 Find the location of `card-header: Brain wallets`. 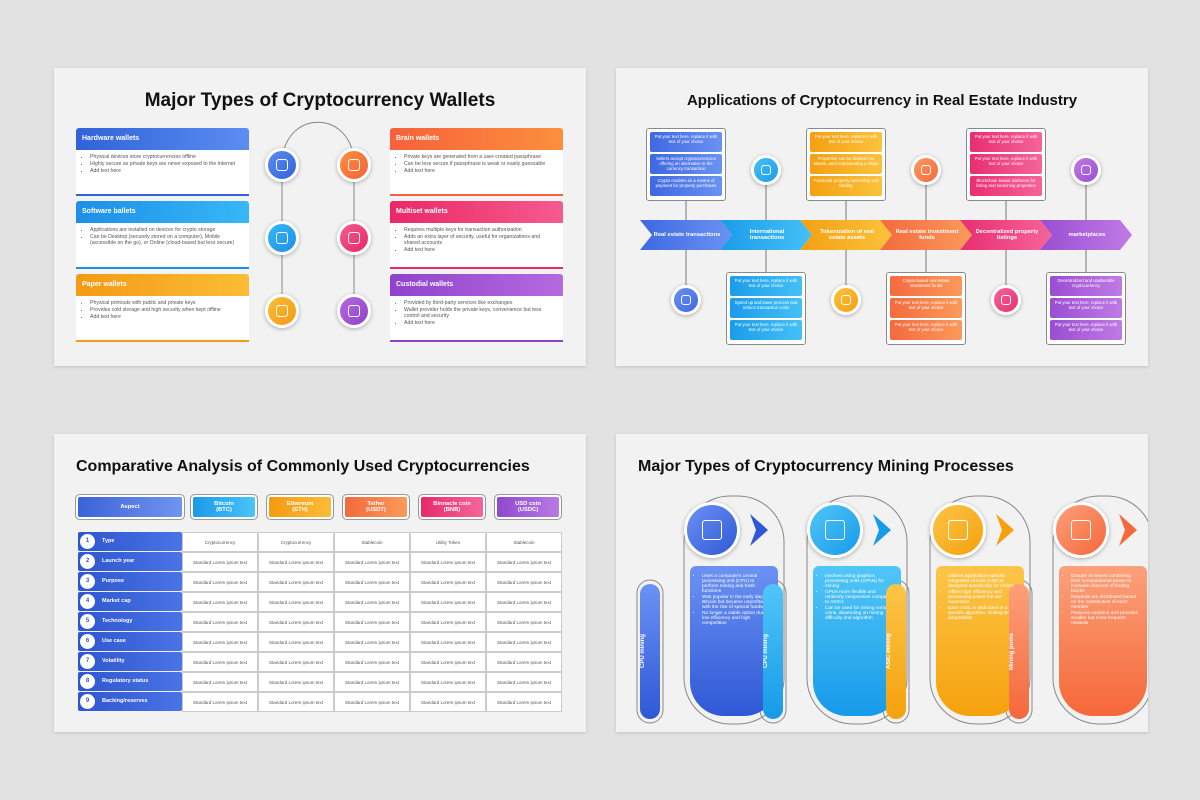

card-header: Brain wallets is located at coordinates (476, 139).